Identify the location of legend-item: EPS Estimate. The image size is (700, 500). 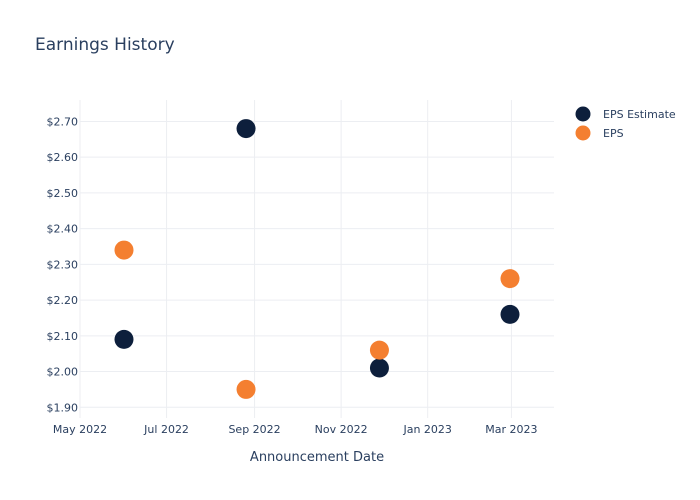
(625, 114).